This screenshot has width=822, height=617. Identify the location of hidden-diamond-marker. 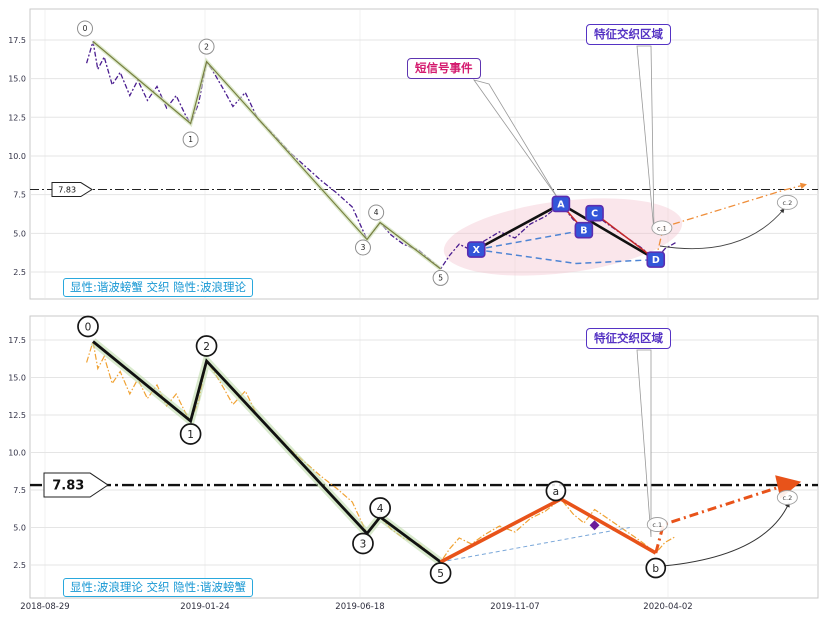
(594, 525).